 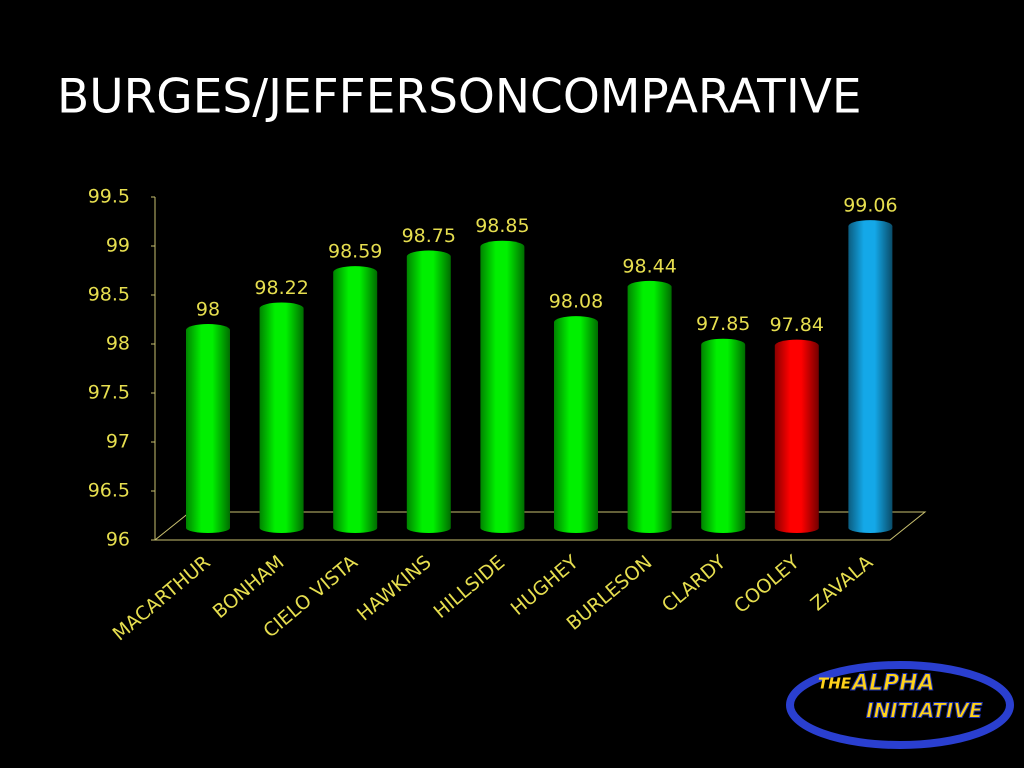 I want to click on chart-title: BURGES/JEFFERSONCOMPARATIVE, so click(x=459, y=97).